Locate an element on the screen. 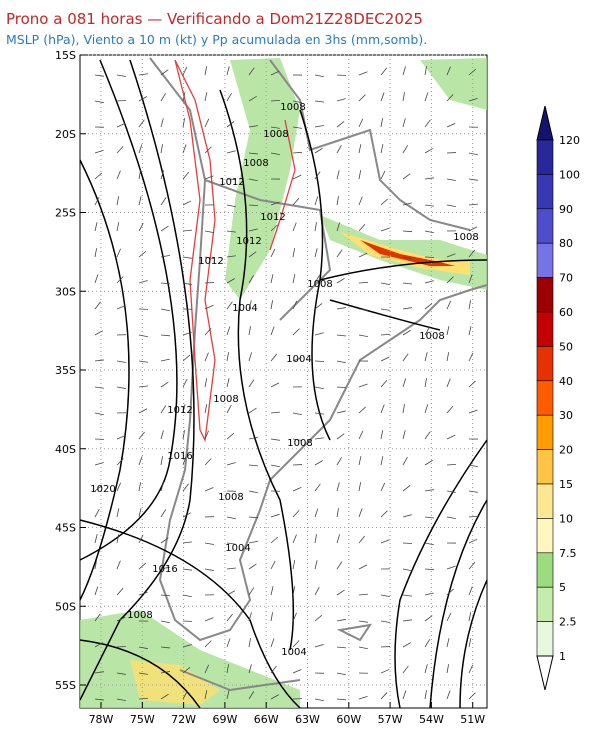 Image resolution: width=600 pixels, height=754 pixels. colorbar-label: 2.5 is located at coordinates (568, 622).